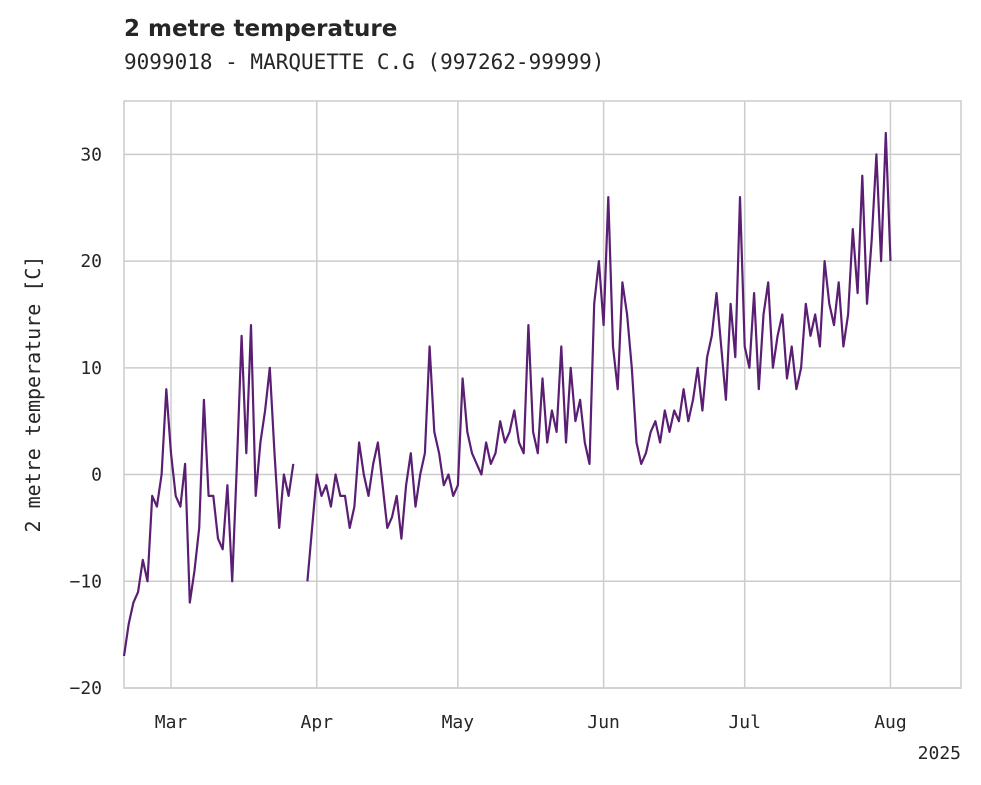 This screenshot has height=785, width=981. What do you see at coordinates (85, 421) in the screenshot?
I see `y-tick-labels: −20 −10 0 10 20 30` at bounding box center [85, 421].